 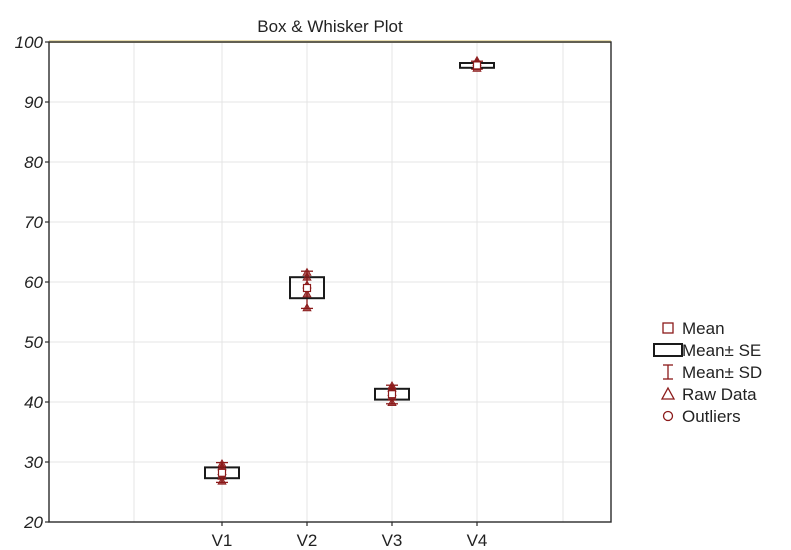 I want to click on series-V4, so click(x=477, y=64).